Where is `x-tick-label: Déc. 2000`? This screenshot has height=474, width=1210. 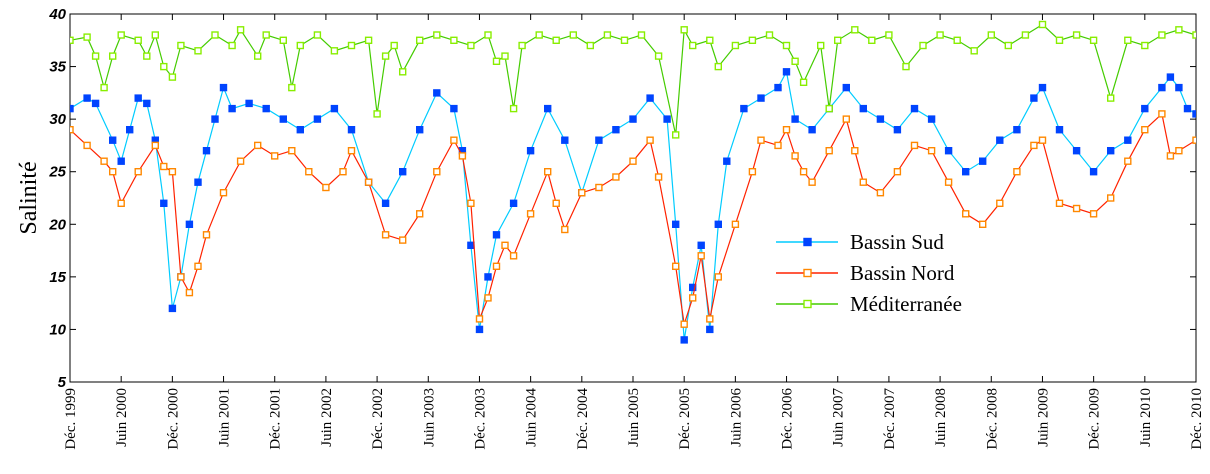
x-tick-label: Déc. 2000 is located at coordinates (173, 419).